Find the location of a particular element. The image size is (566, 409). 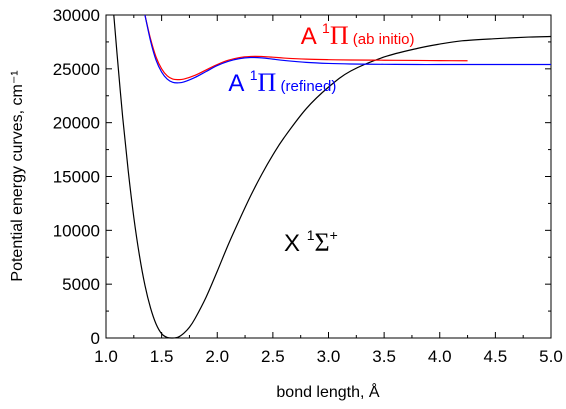

series-line-1-a-ab-initio is located at coordinates (306, 47).